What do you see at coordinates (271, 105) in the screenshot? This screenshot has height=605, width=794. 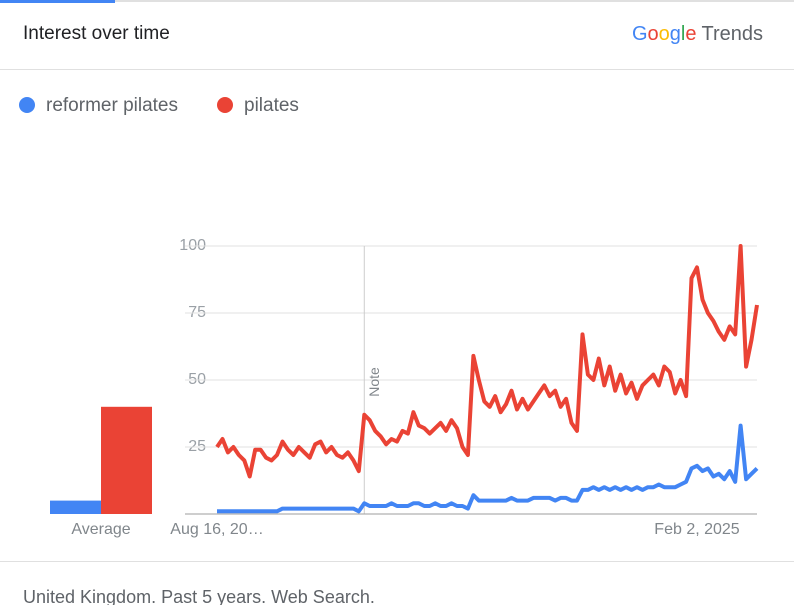 I see `legend-label: pilates` at bounding box center [271, 105].